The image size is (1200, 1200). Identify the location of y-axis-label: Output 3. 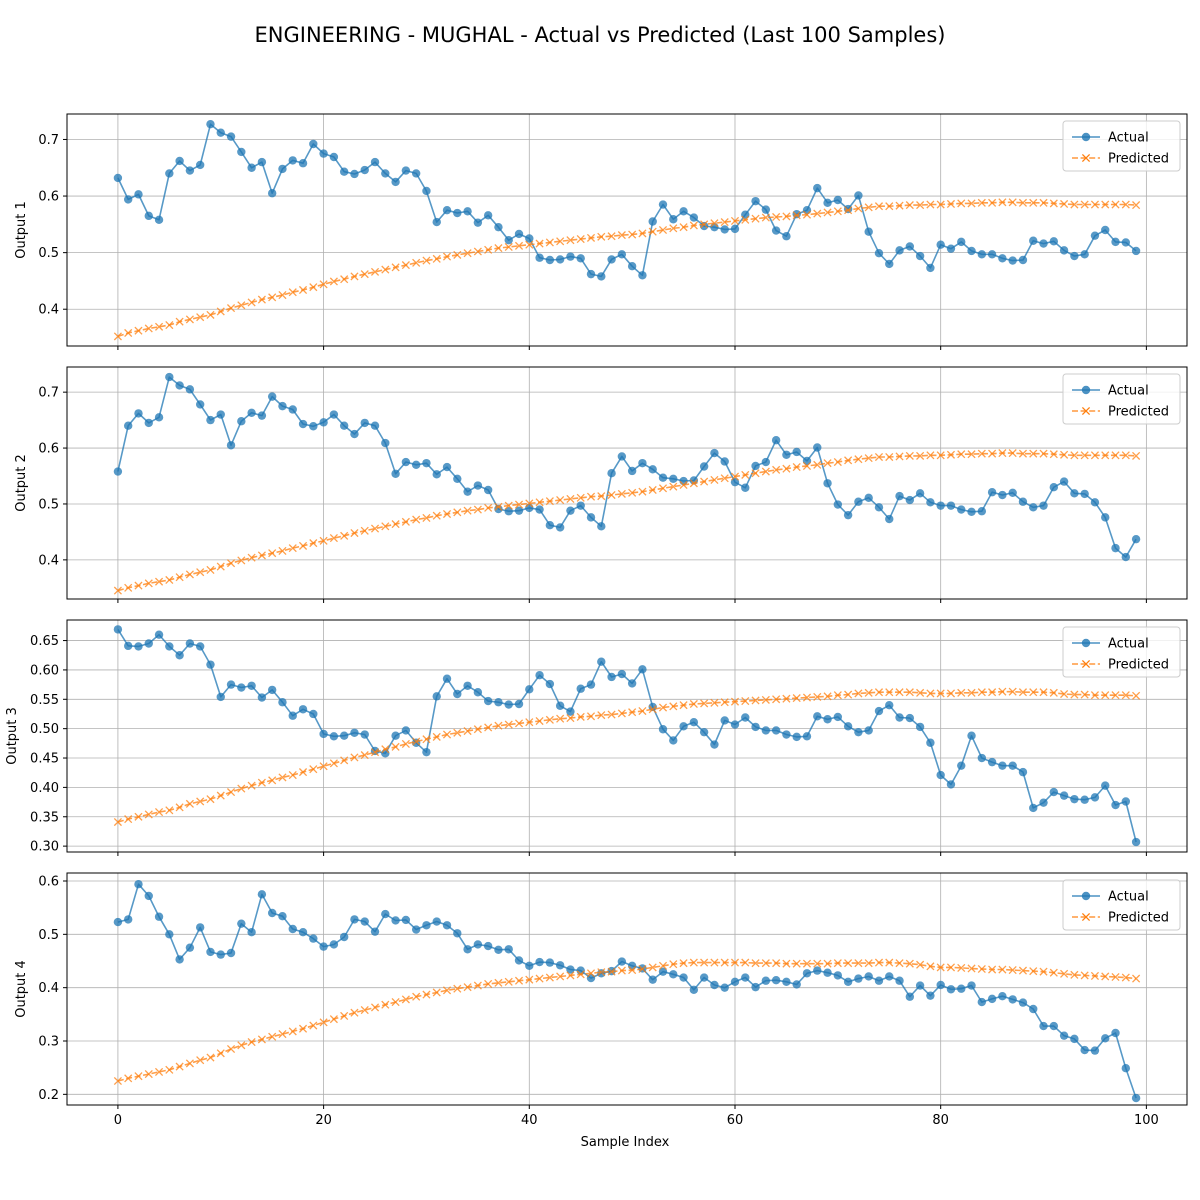
(12, 736).